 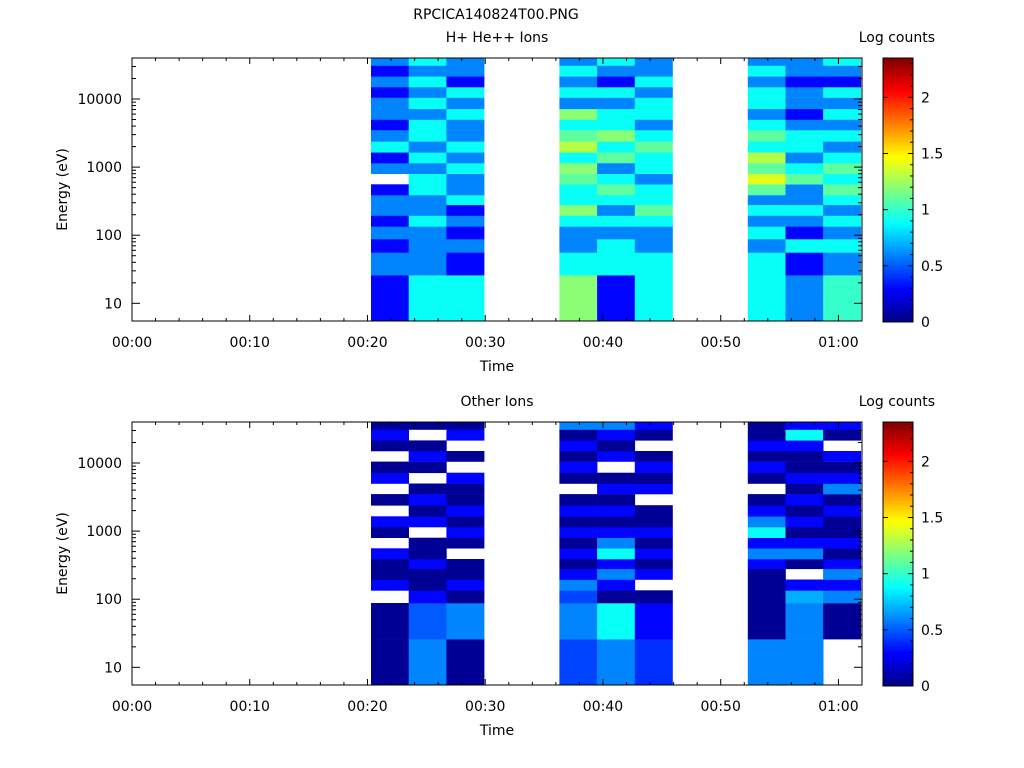 I want to click on y-tick-label: 10, so click(x=113, y=304).